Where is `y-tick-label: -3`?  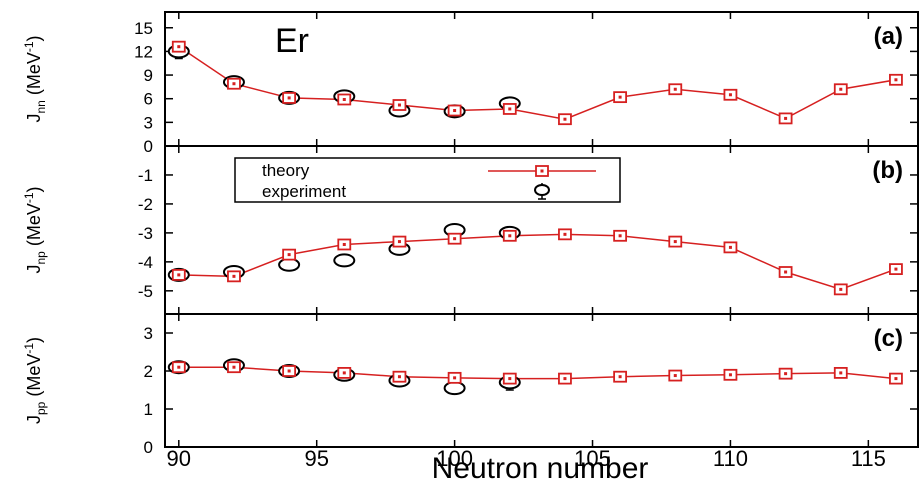
y-tick-label: -3 is located at coordinates (145, 233).